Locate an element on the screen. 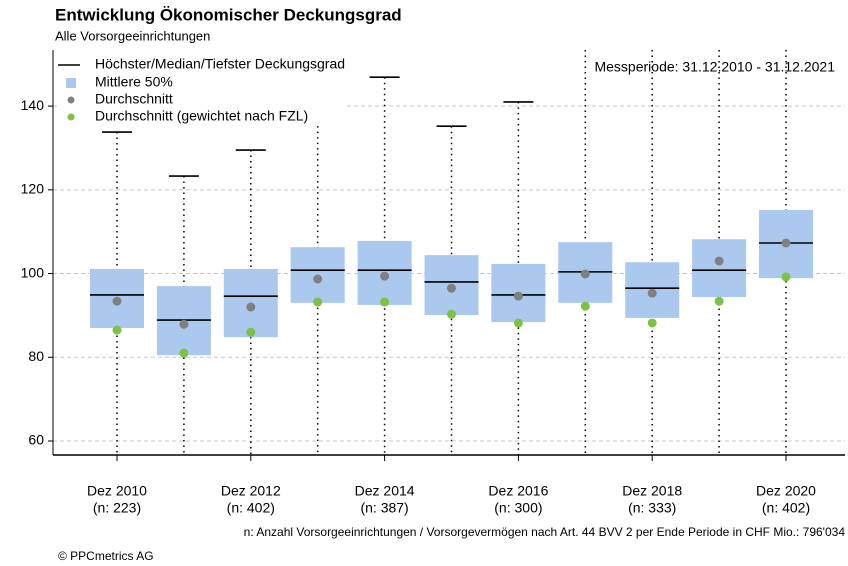 The width and height of the screenshot is (848, 566). x-tick-label: Dez 2020 is located at coordinates (786, 491).